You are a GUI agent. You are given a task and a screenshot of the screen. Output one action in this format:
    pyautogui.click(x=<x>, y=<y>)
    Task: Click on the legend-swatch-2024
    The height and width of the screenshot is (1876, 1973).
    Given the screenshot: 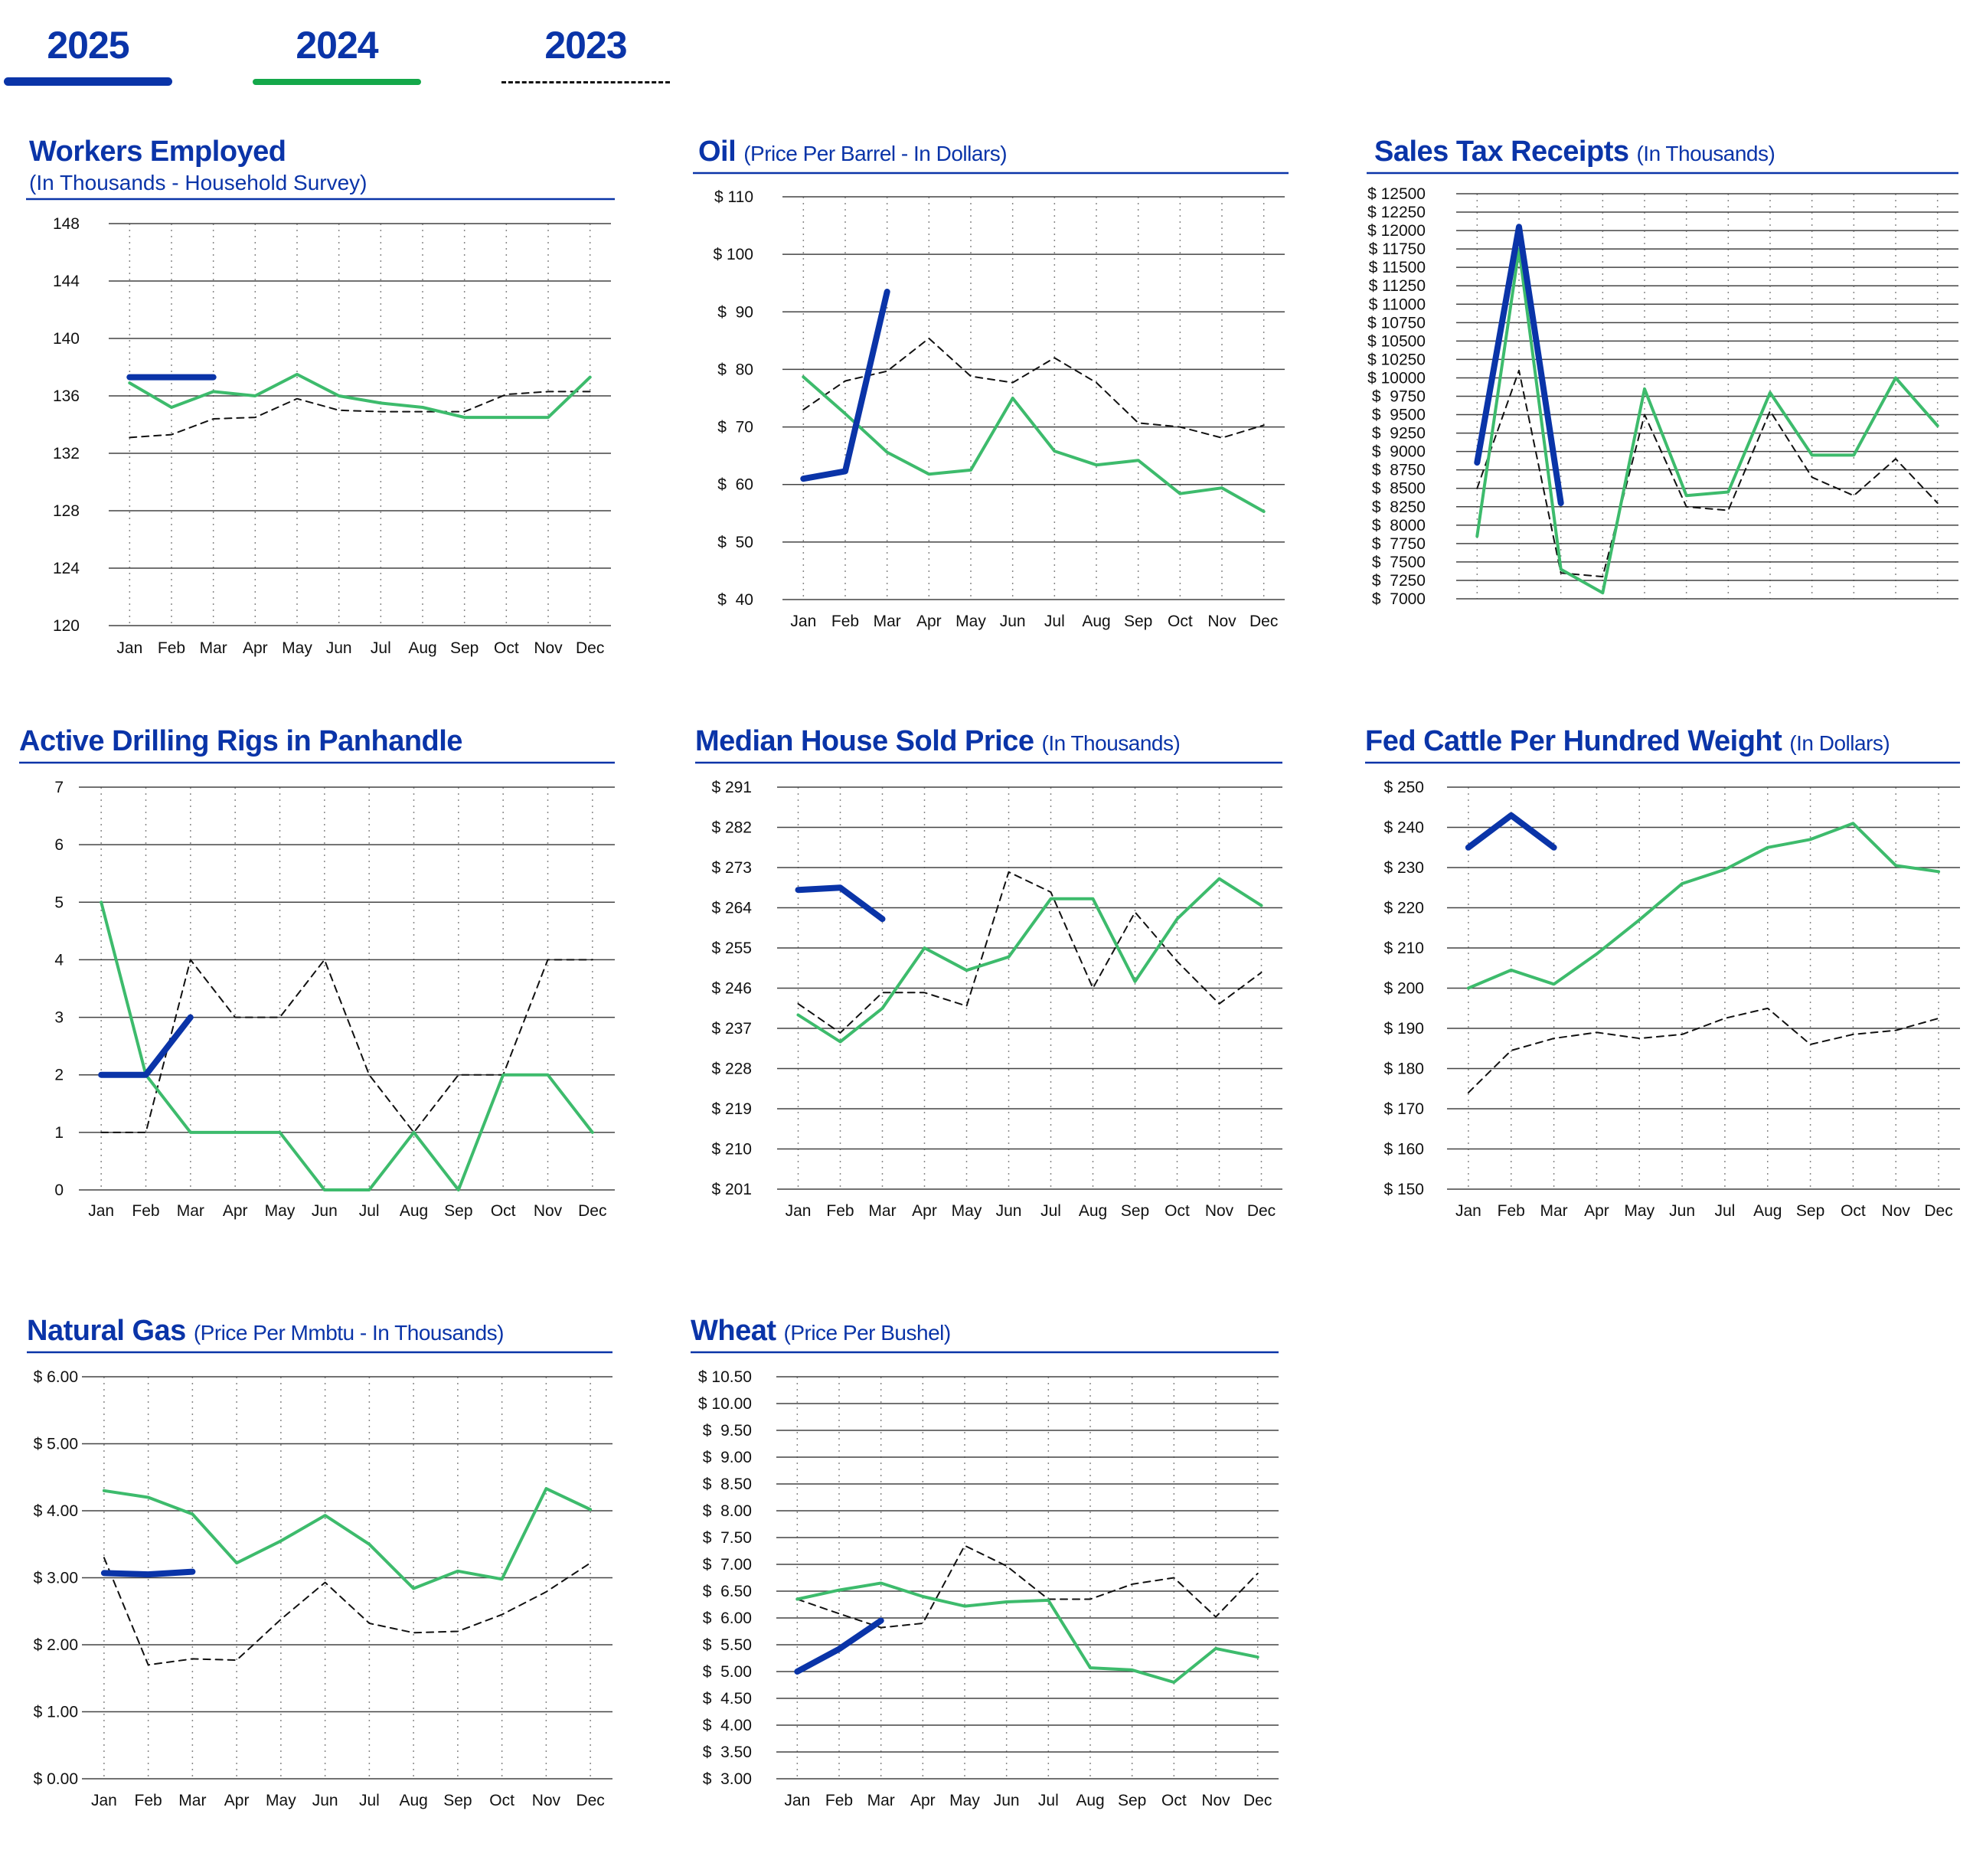 What is the action you would take?
    pyautogui.click(x=337, y=82)
    